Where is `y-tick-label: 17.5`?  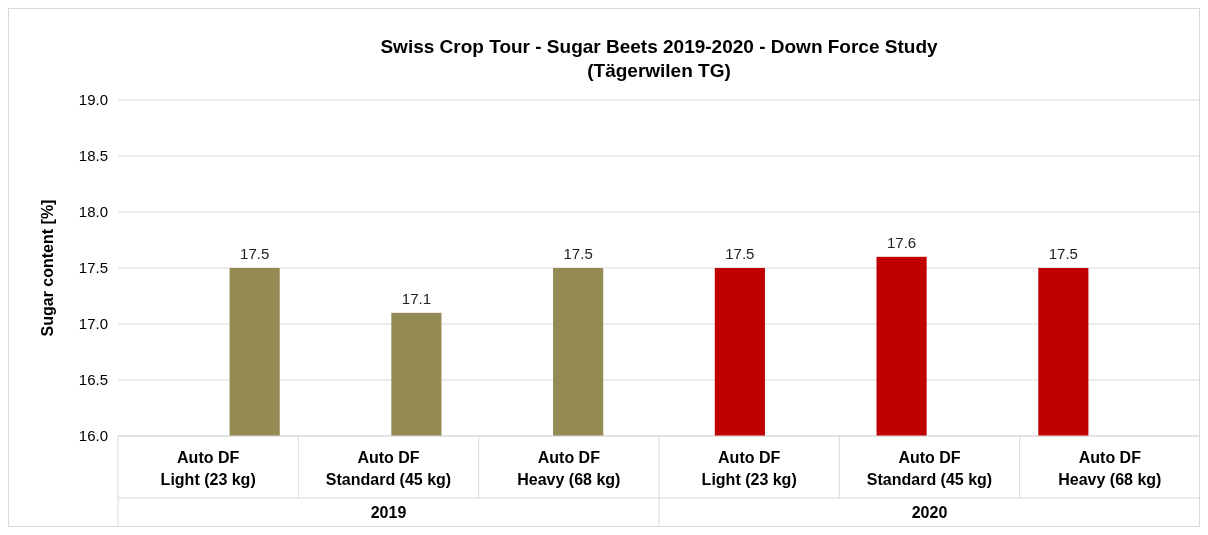
y-tick-label: 17.5 is located at coordinates (93, 267).